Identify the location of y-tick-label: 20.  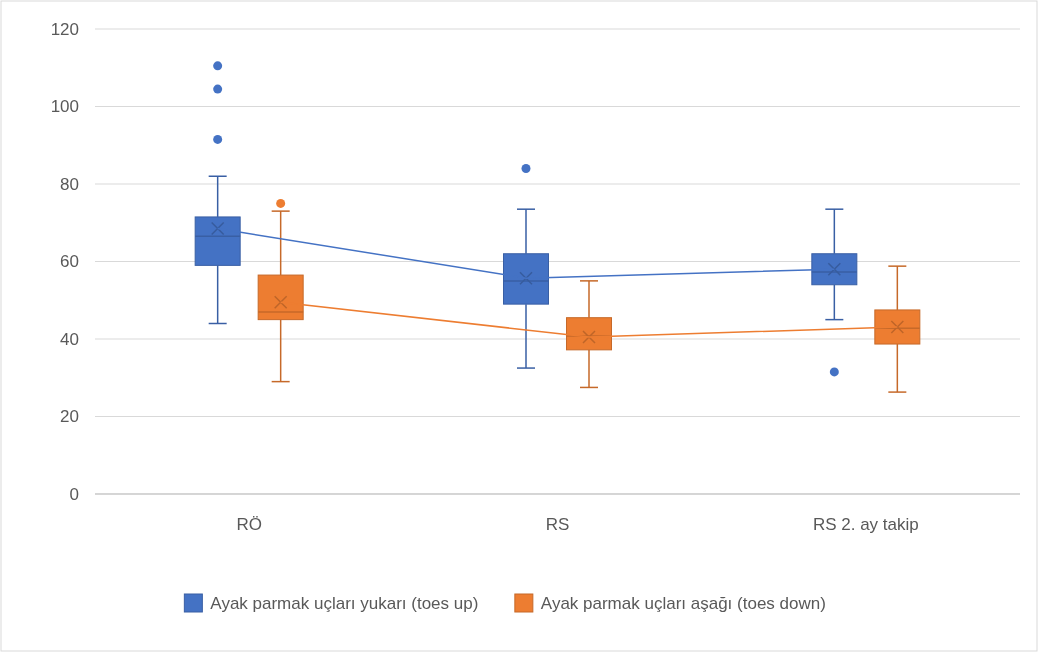
(69, 417).